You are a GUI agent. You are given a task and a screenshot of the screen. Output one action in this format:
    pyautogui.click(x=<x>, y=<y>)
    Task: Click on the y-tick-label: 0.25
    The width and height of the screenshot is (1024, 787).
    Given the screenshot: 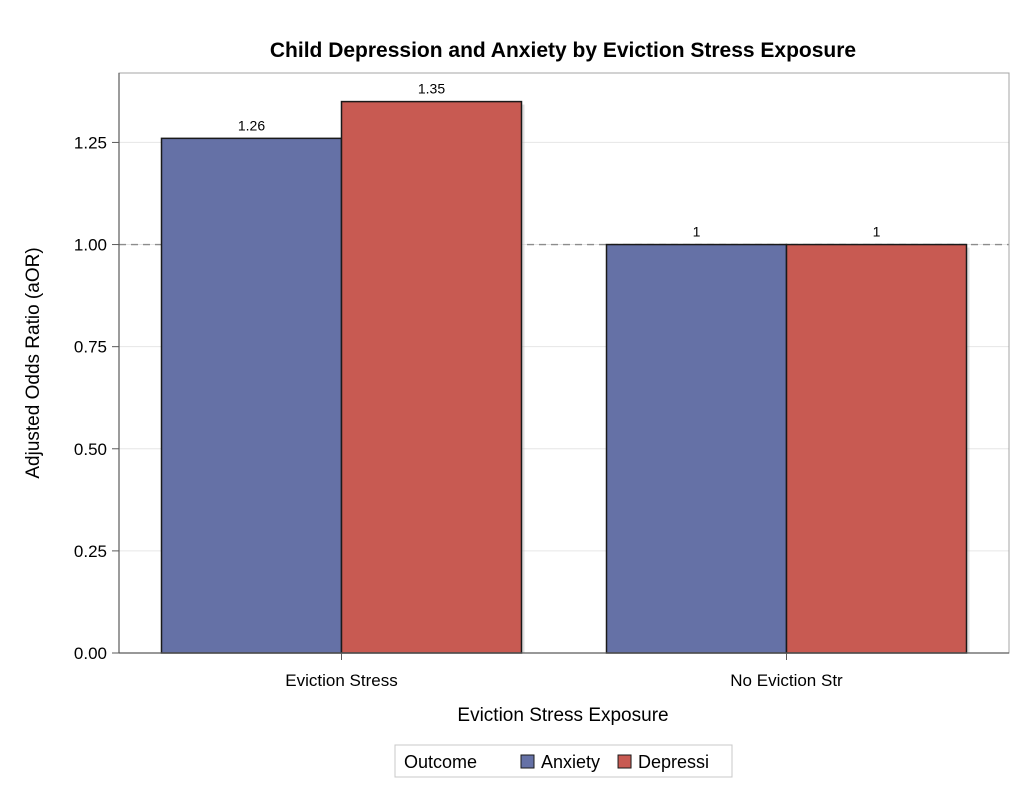 What is the action you would take?
    pyautogui.click(x=90, y=551)
    